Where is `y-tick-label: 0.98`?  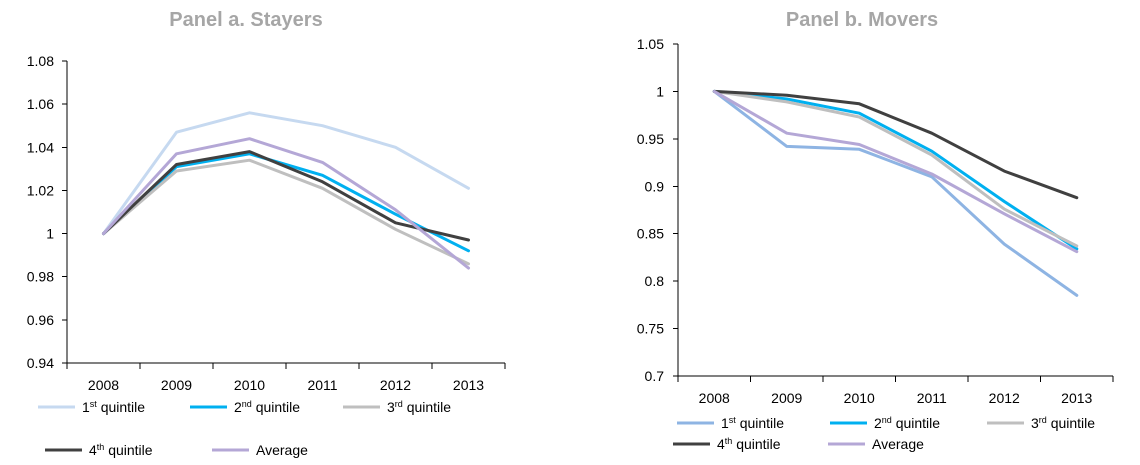 y-tick-label: 0.98 is located at coordinates (40, 277).